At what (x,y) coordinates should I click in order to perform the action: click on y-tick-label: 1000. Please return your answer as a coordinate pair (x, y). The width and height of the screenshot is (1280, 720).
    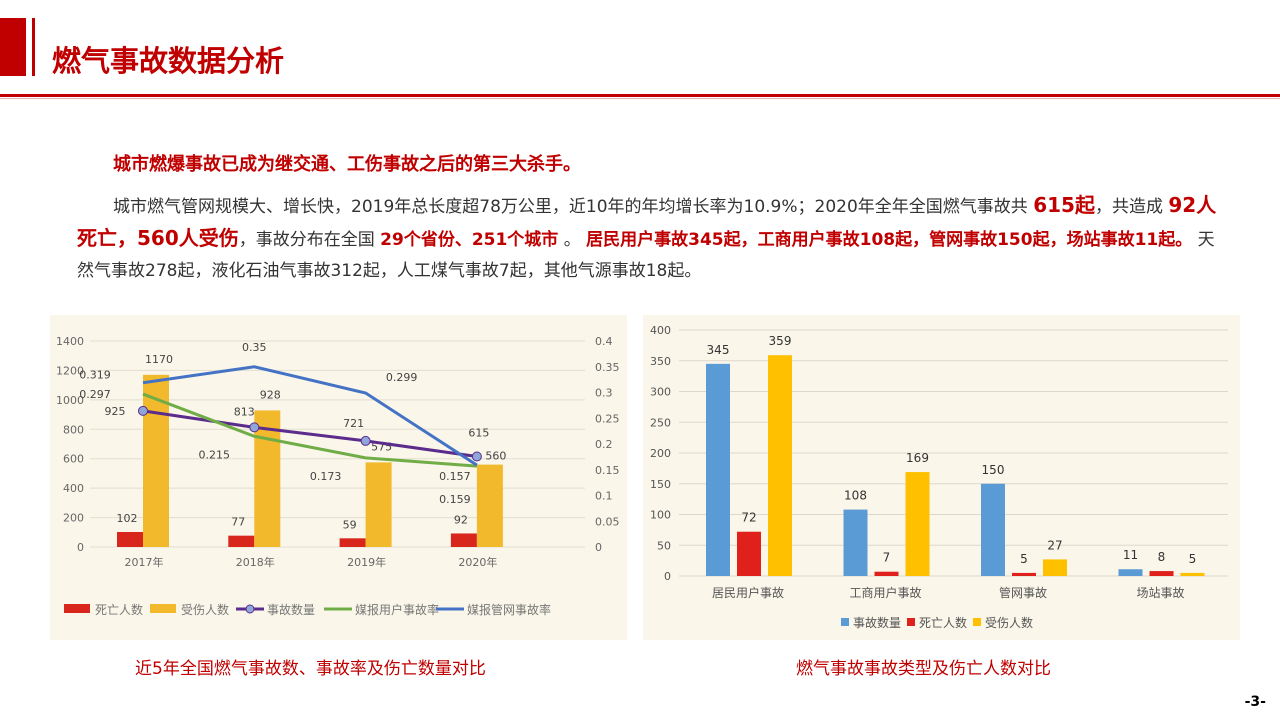
    Looking at the image, I should click on (70, 400).